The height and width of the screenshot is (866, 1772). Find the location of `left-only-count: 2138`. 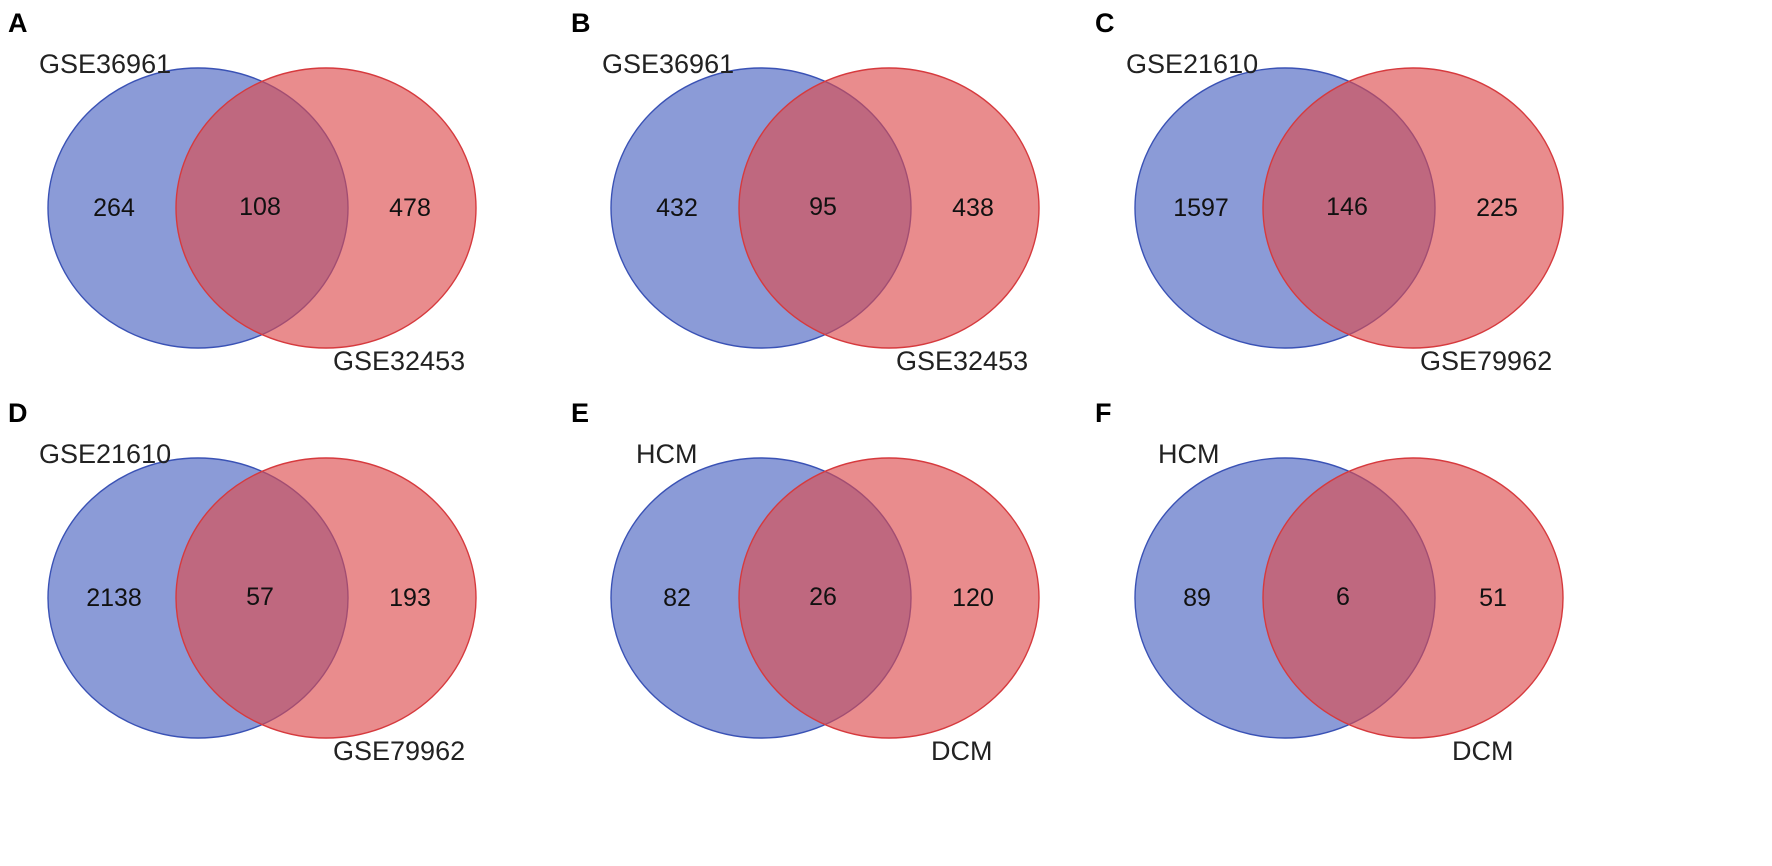

left-only-count: 2138 is located at coordinates (114, 598).